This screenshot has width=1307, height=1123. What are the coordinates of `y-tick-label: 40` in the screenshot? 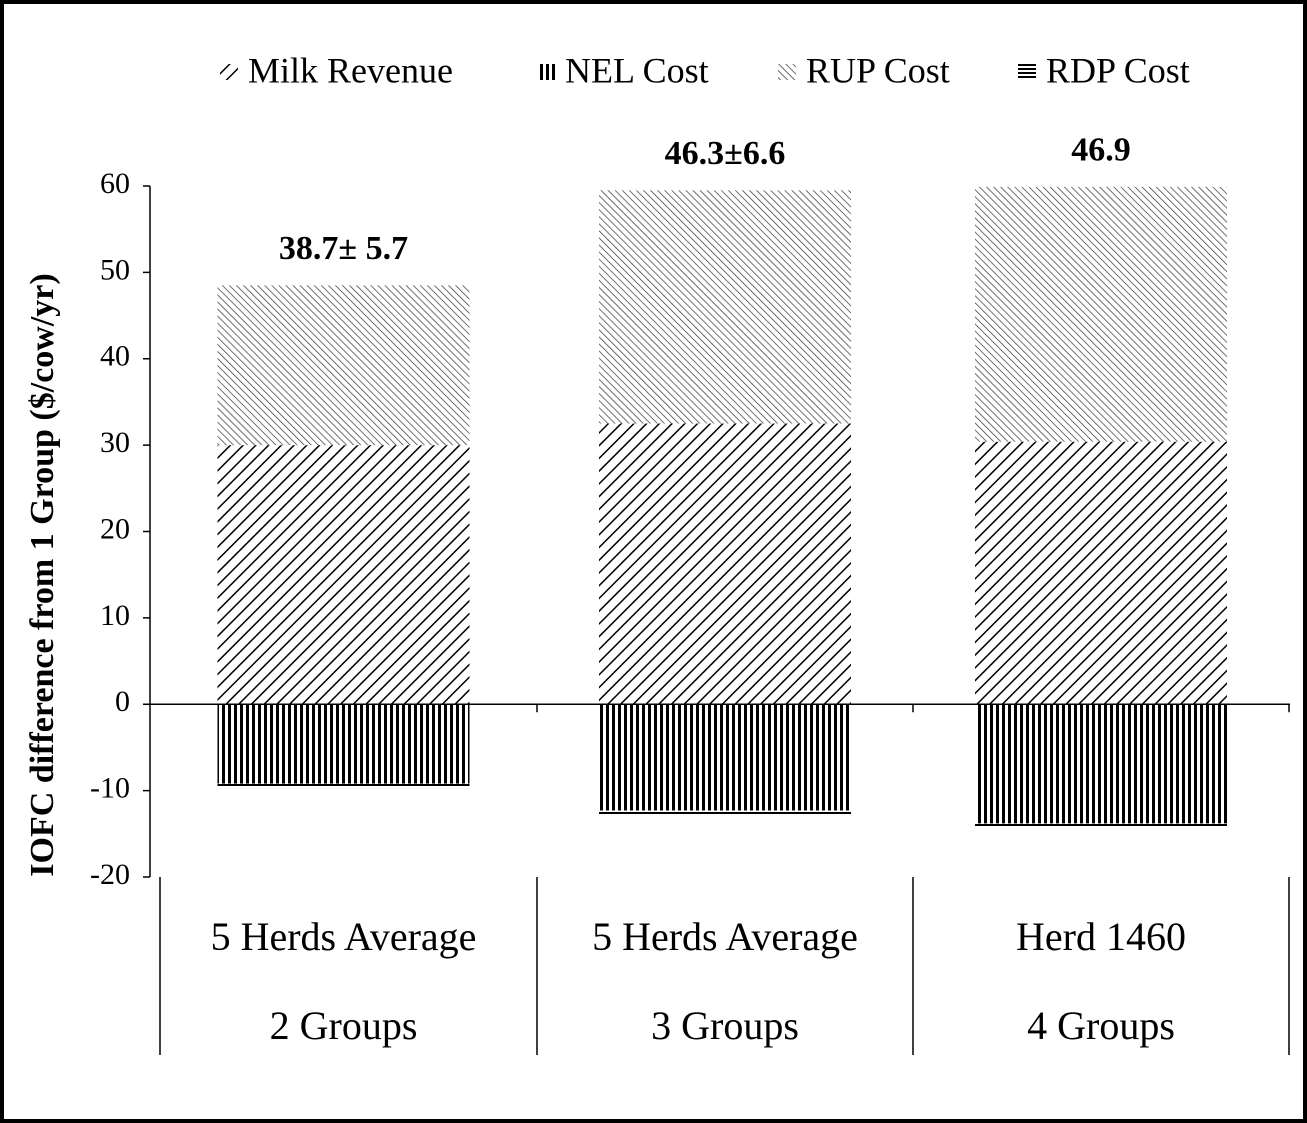 It's located at (115, 356).